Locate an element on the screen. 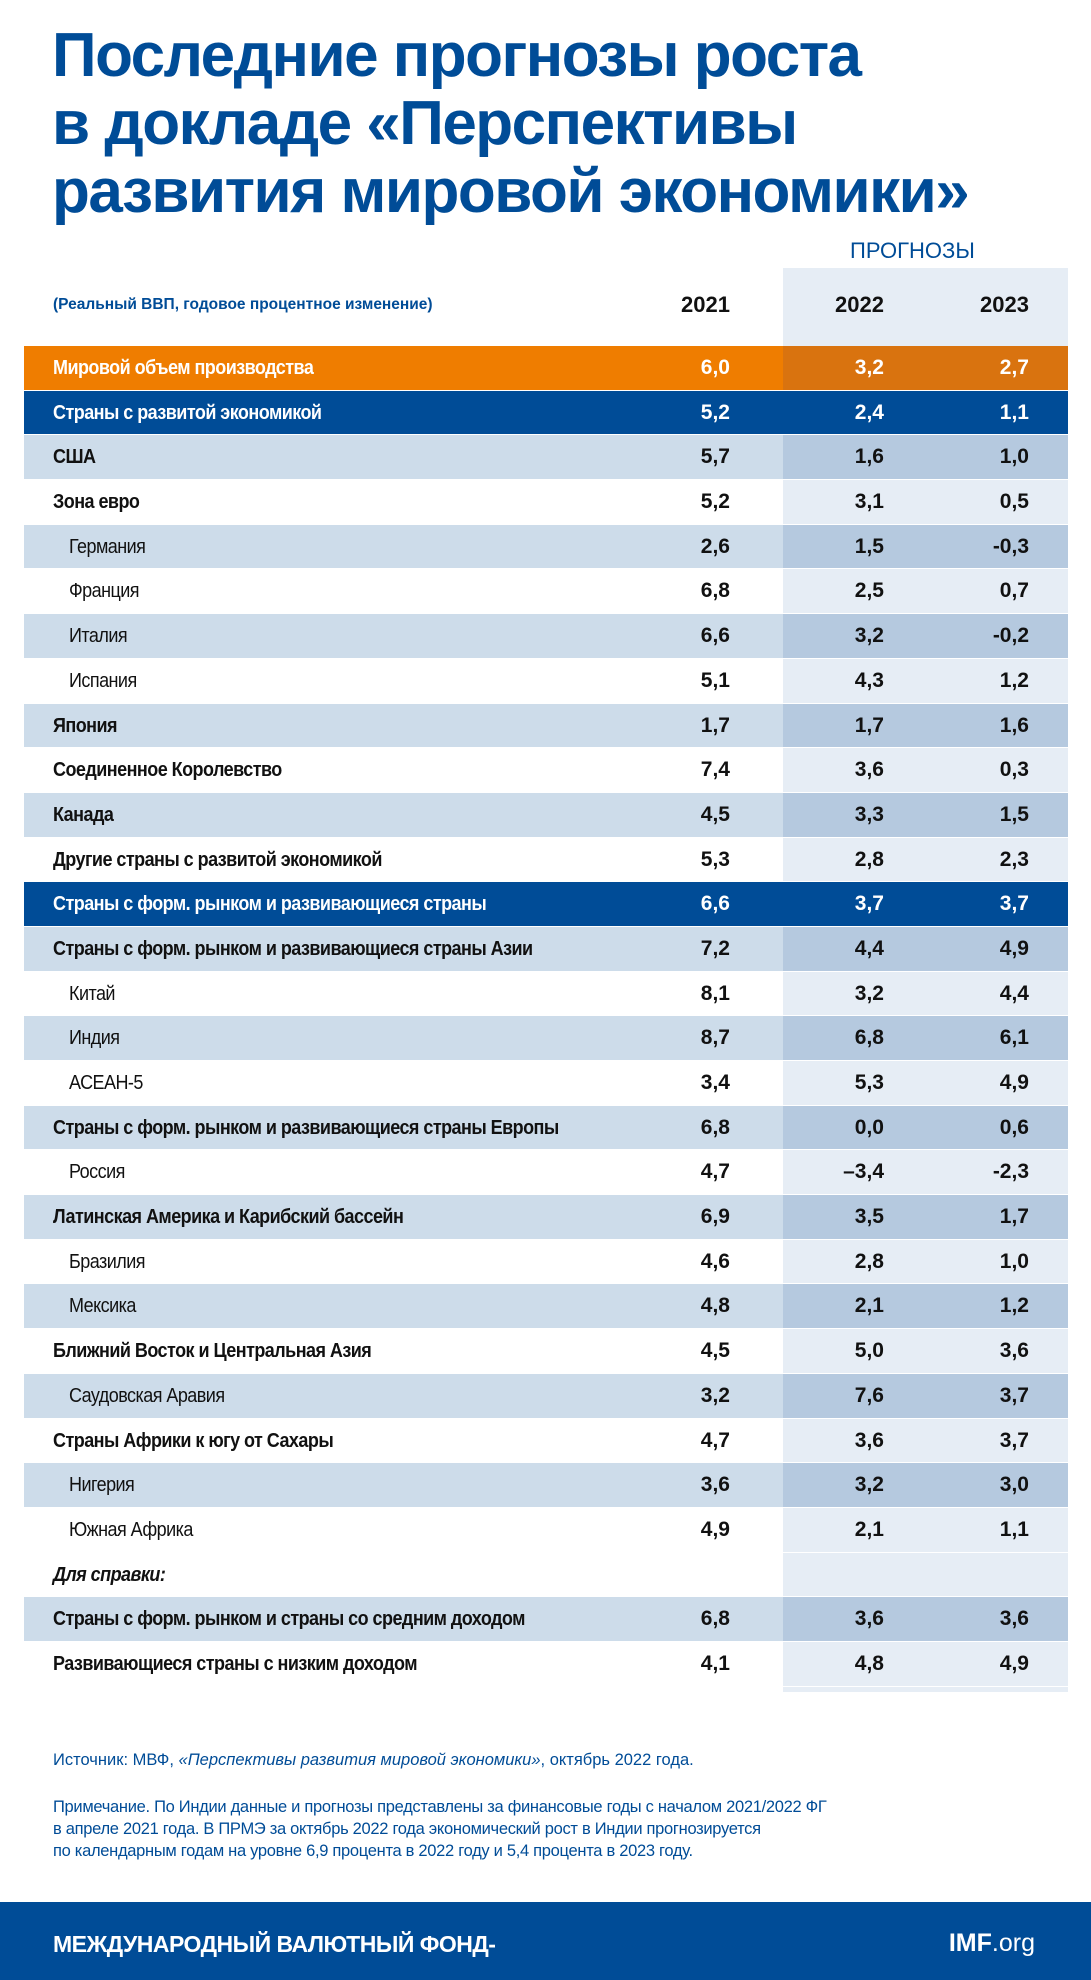 Image resolution: width=1091 pixels, height=1980 pixels. row-label: Зона евро is located at coordinates (96, 502).